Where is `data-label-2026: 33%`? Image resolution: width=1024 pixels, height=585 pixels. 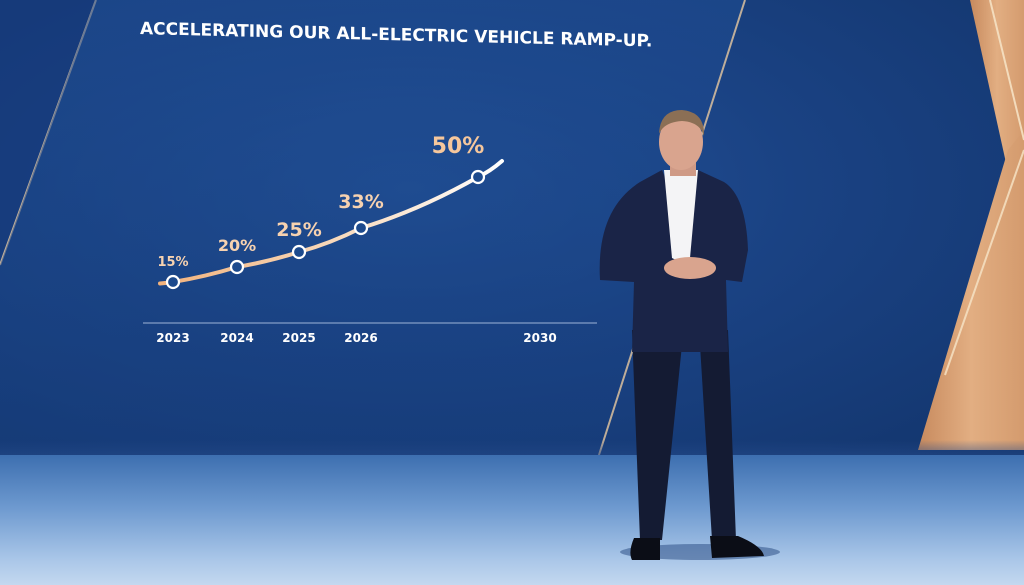
data-label-2026: 33% is located at coordinates (360, 202).